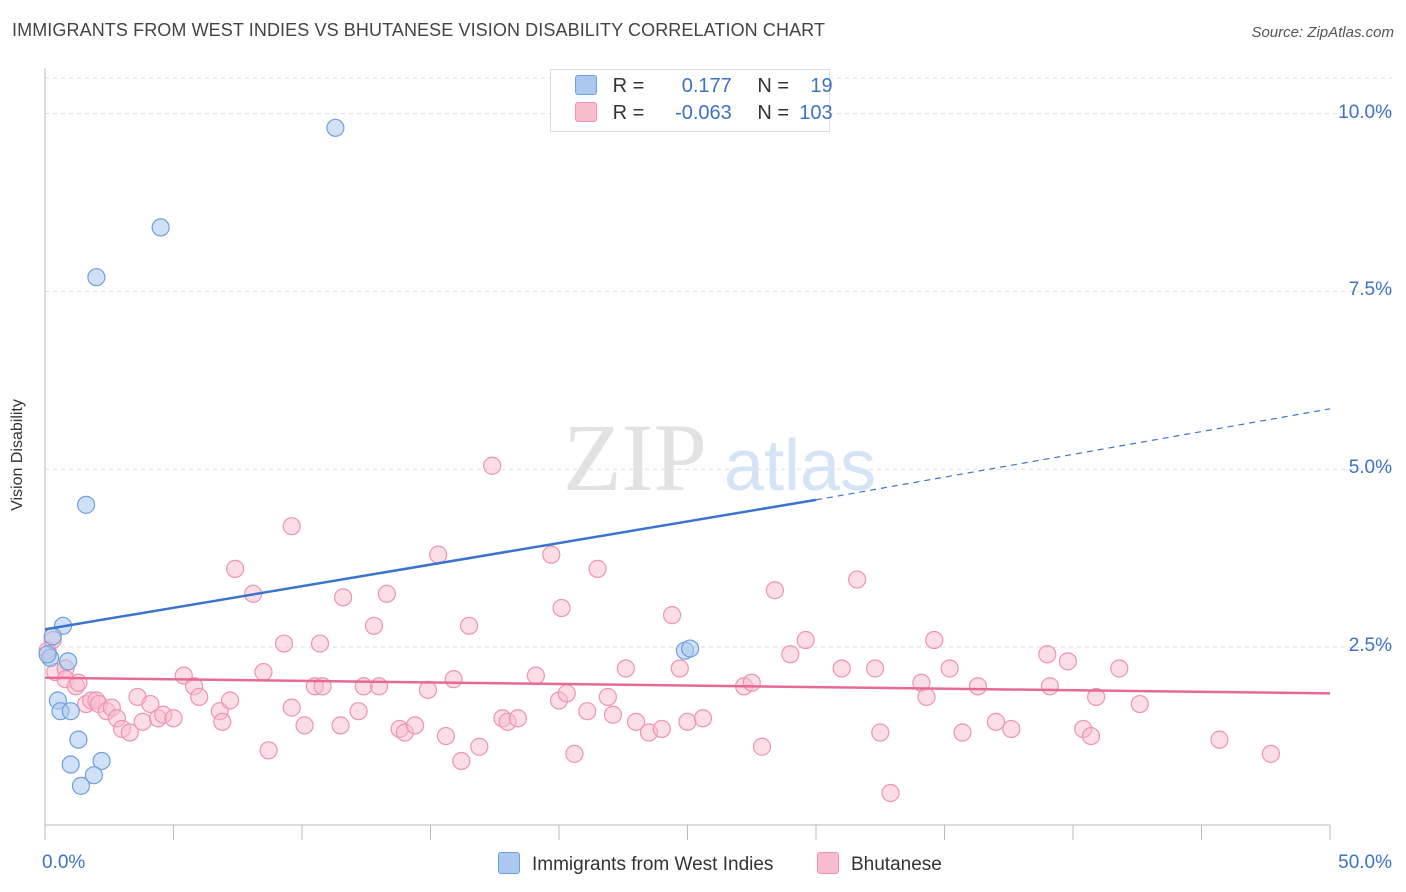 Image resolution: width=1406 pixels, height=892 pixels. I want to click on y-tick-label: 5.0%, so click(1370, 468).